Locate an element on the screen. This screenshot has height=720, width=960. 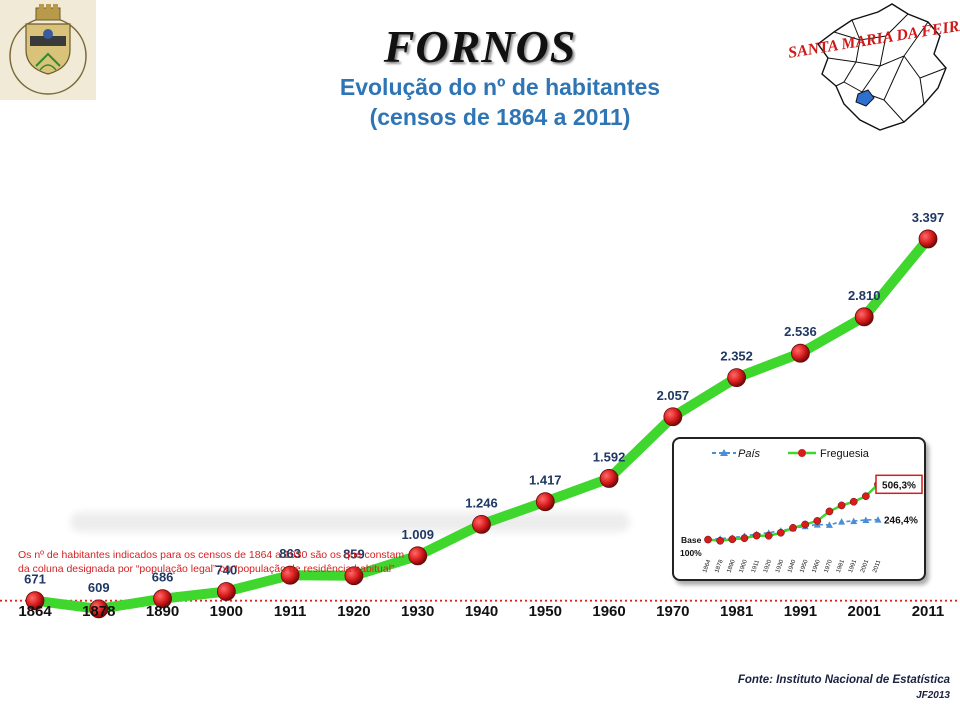
x-tick-label: 1960 is located at coordinates (608, 611).